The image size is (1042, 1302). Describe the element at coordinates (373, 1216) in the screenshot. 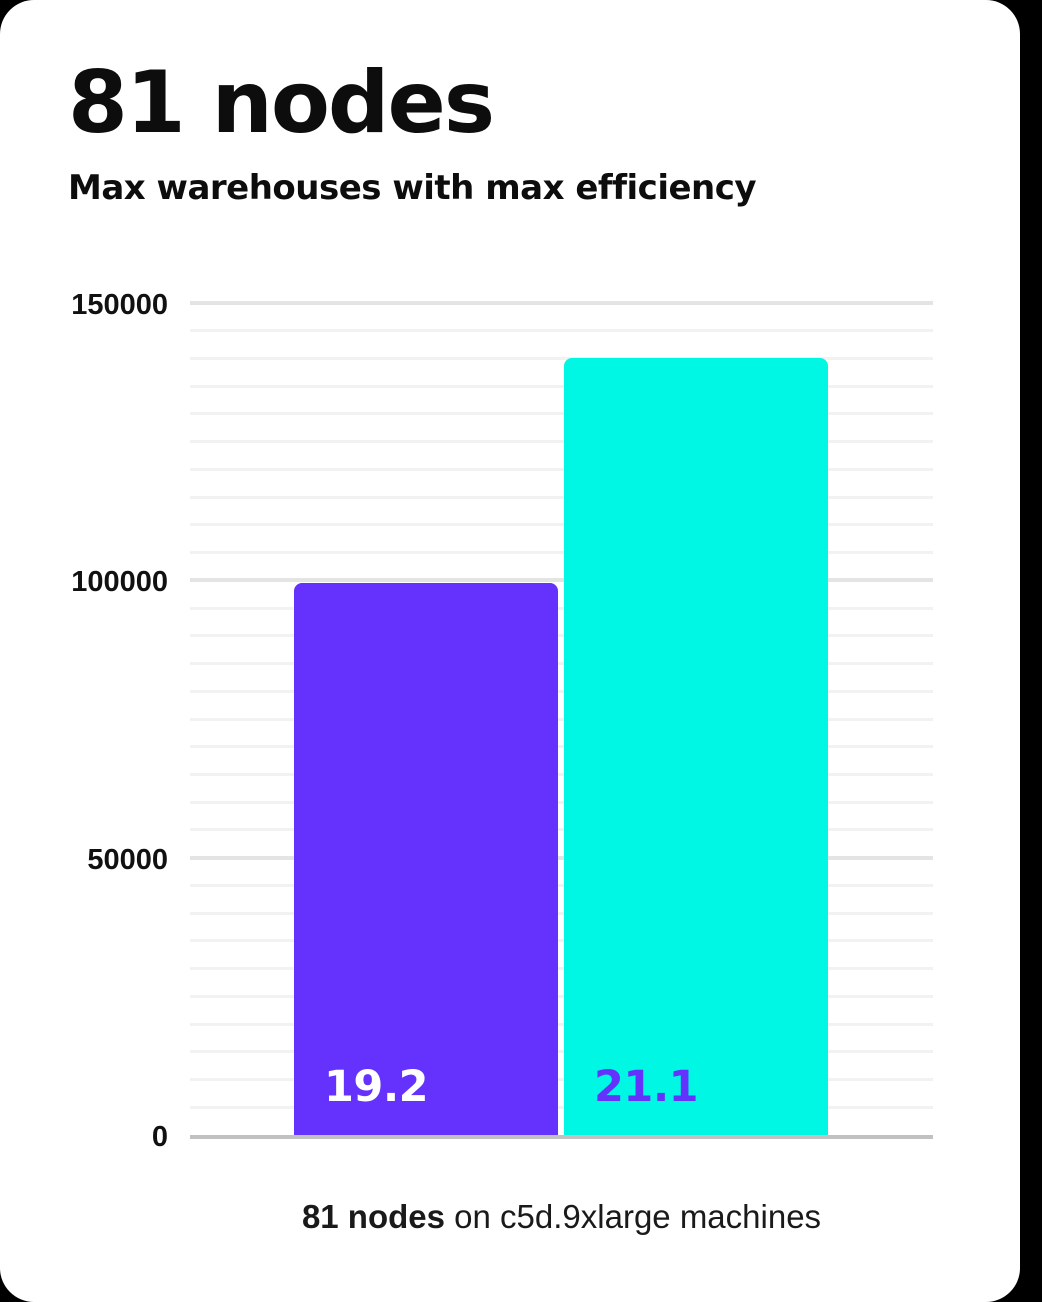

I see `caption-bold-text: 81 nodes` at that location.